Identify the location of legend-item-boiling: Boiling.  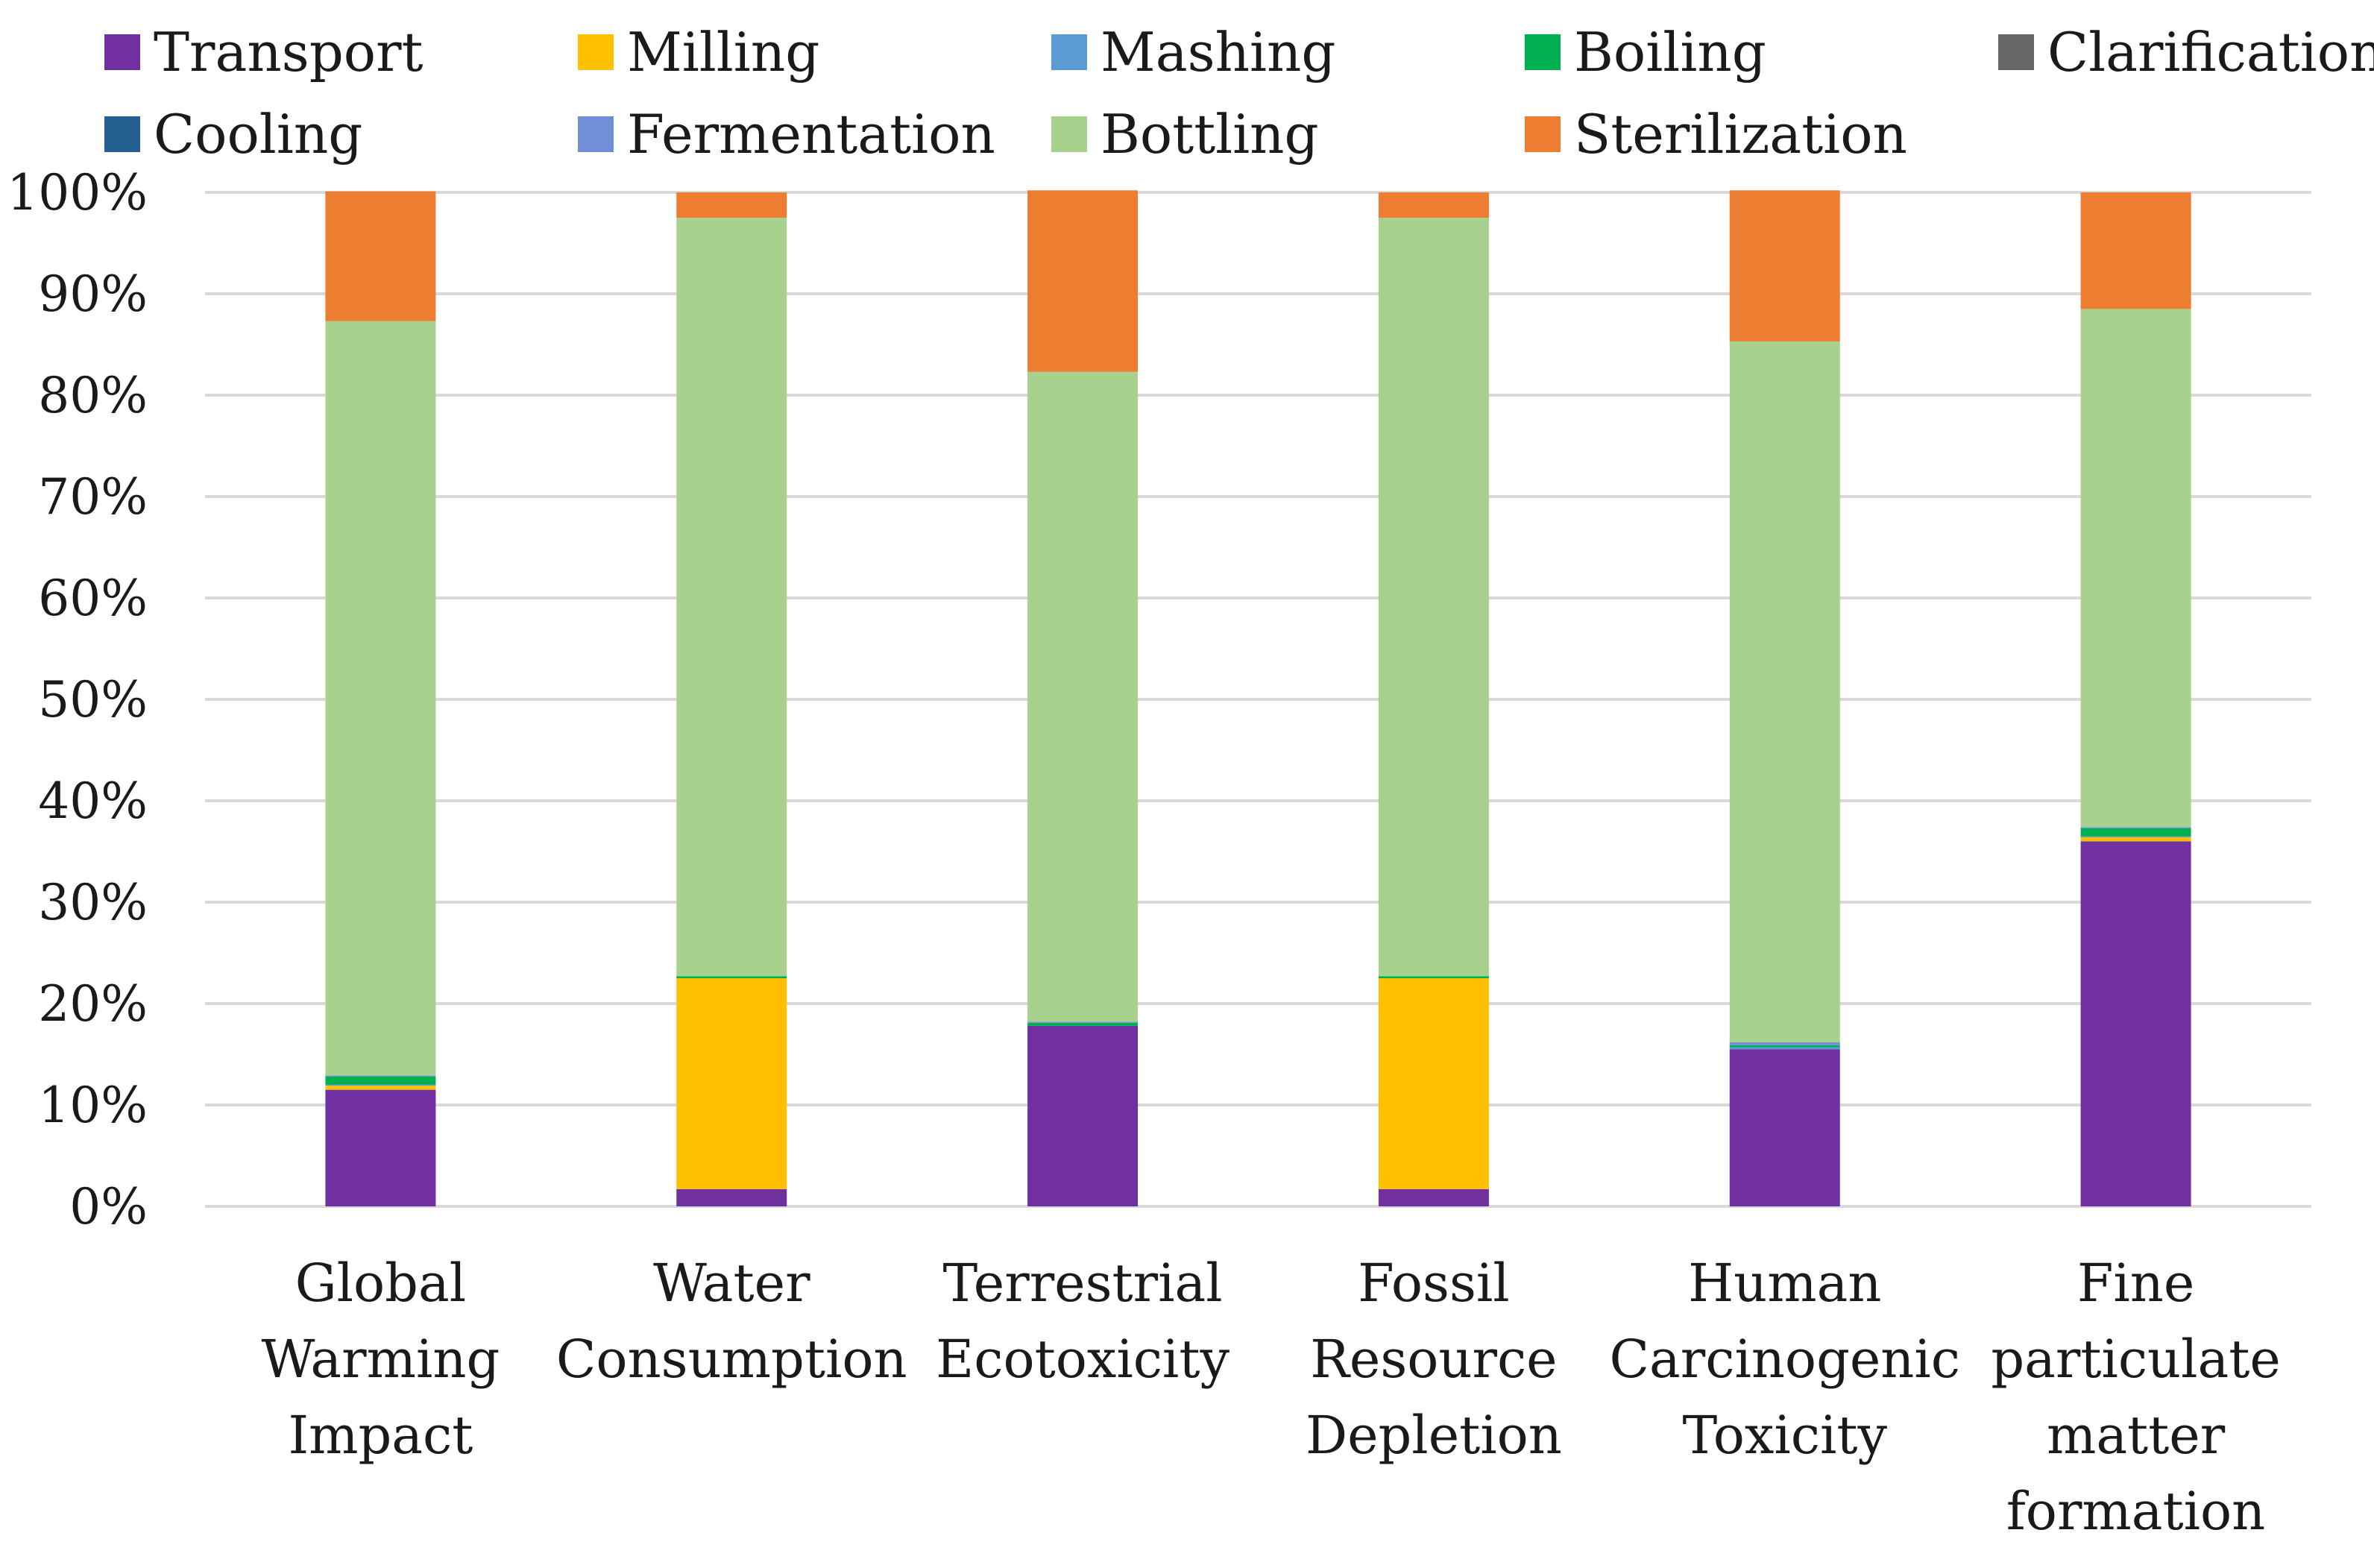
(1645, 52).